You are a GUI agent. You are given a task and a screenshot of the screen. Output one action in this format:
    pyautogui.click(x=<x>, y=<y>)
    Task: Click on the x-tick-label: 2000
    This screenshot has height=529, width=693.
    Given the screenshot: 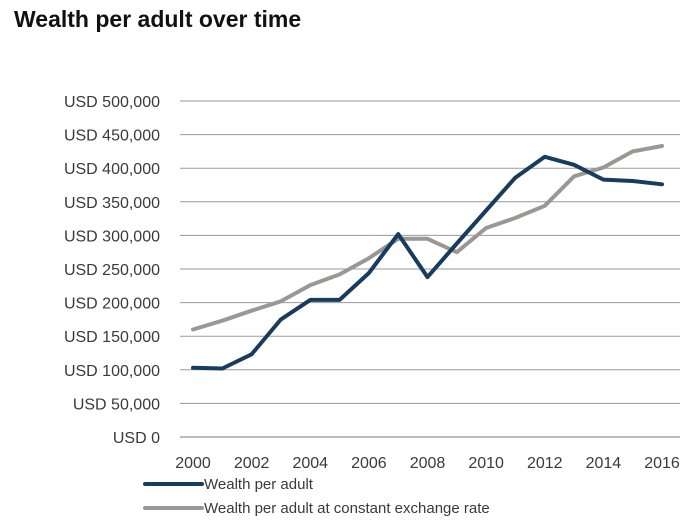 What is the action you would take?
    pyautogui.click(x=193, y=463)
    